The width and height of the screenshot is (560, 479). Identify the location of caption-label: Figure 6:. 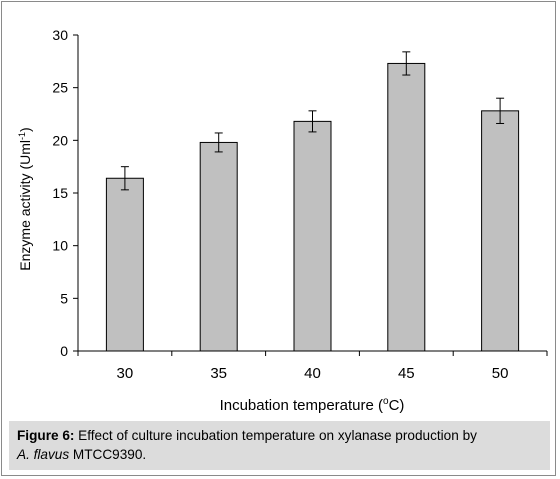
(46, 435).